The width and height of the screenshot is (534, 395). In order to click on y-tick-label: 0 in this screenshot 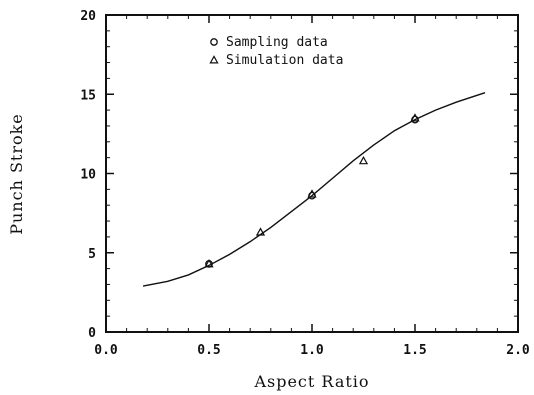, I will do `click(92, 333)`.